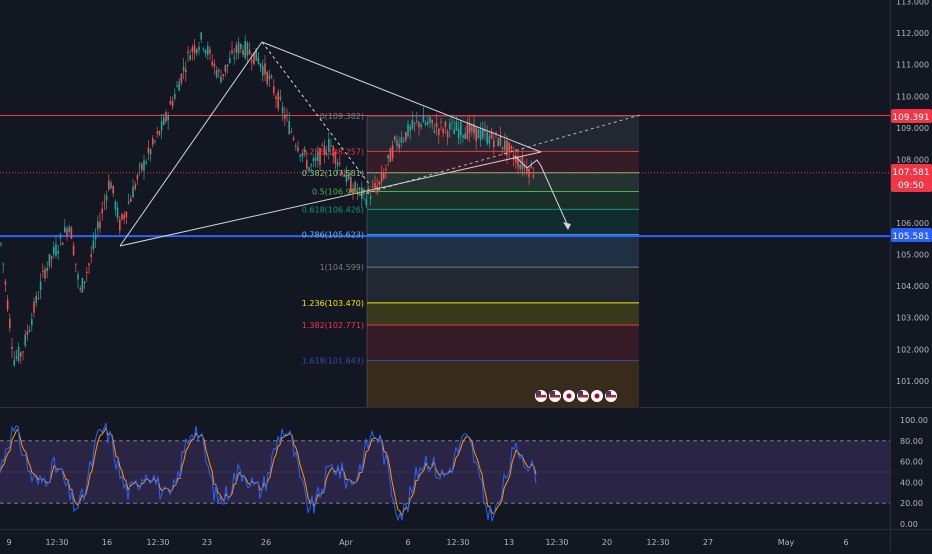 The height and width of the screenshot is (554, 932). I want to click on economic-events, so click(576, 396).